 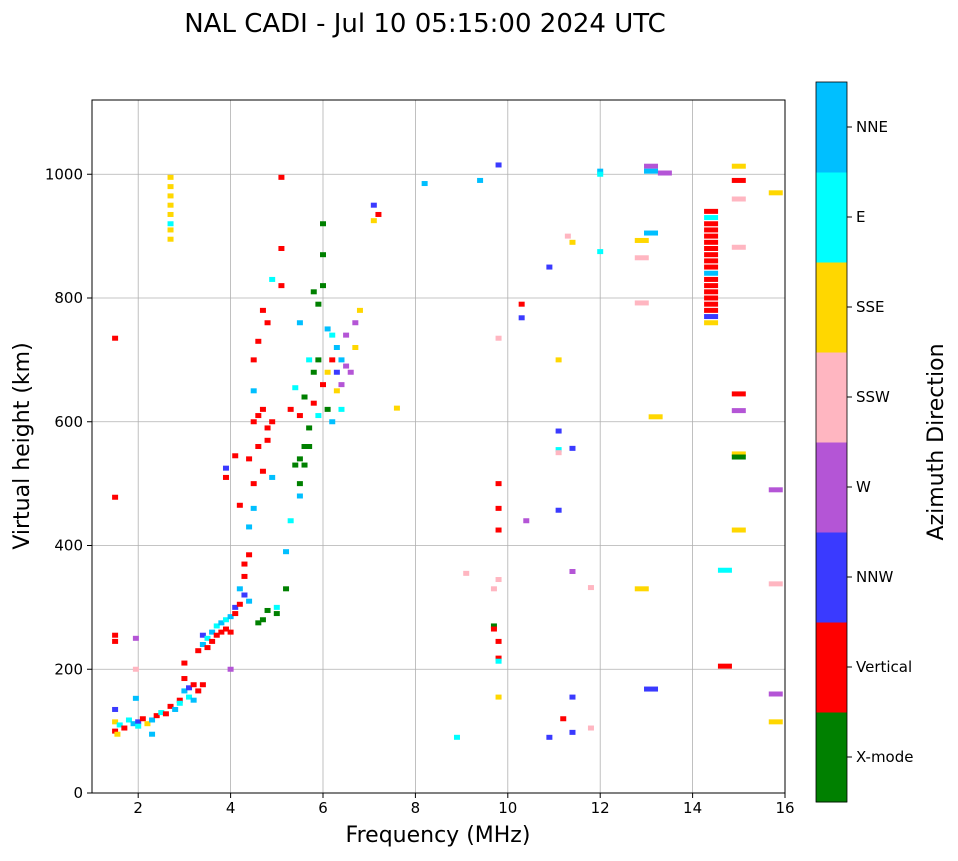 I want to click on colorbar-label: Azimuth Direction, so click(x=936, y=441).